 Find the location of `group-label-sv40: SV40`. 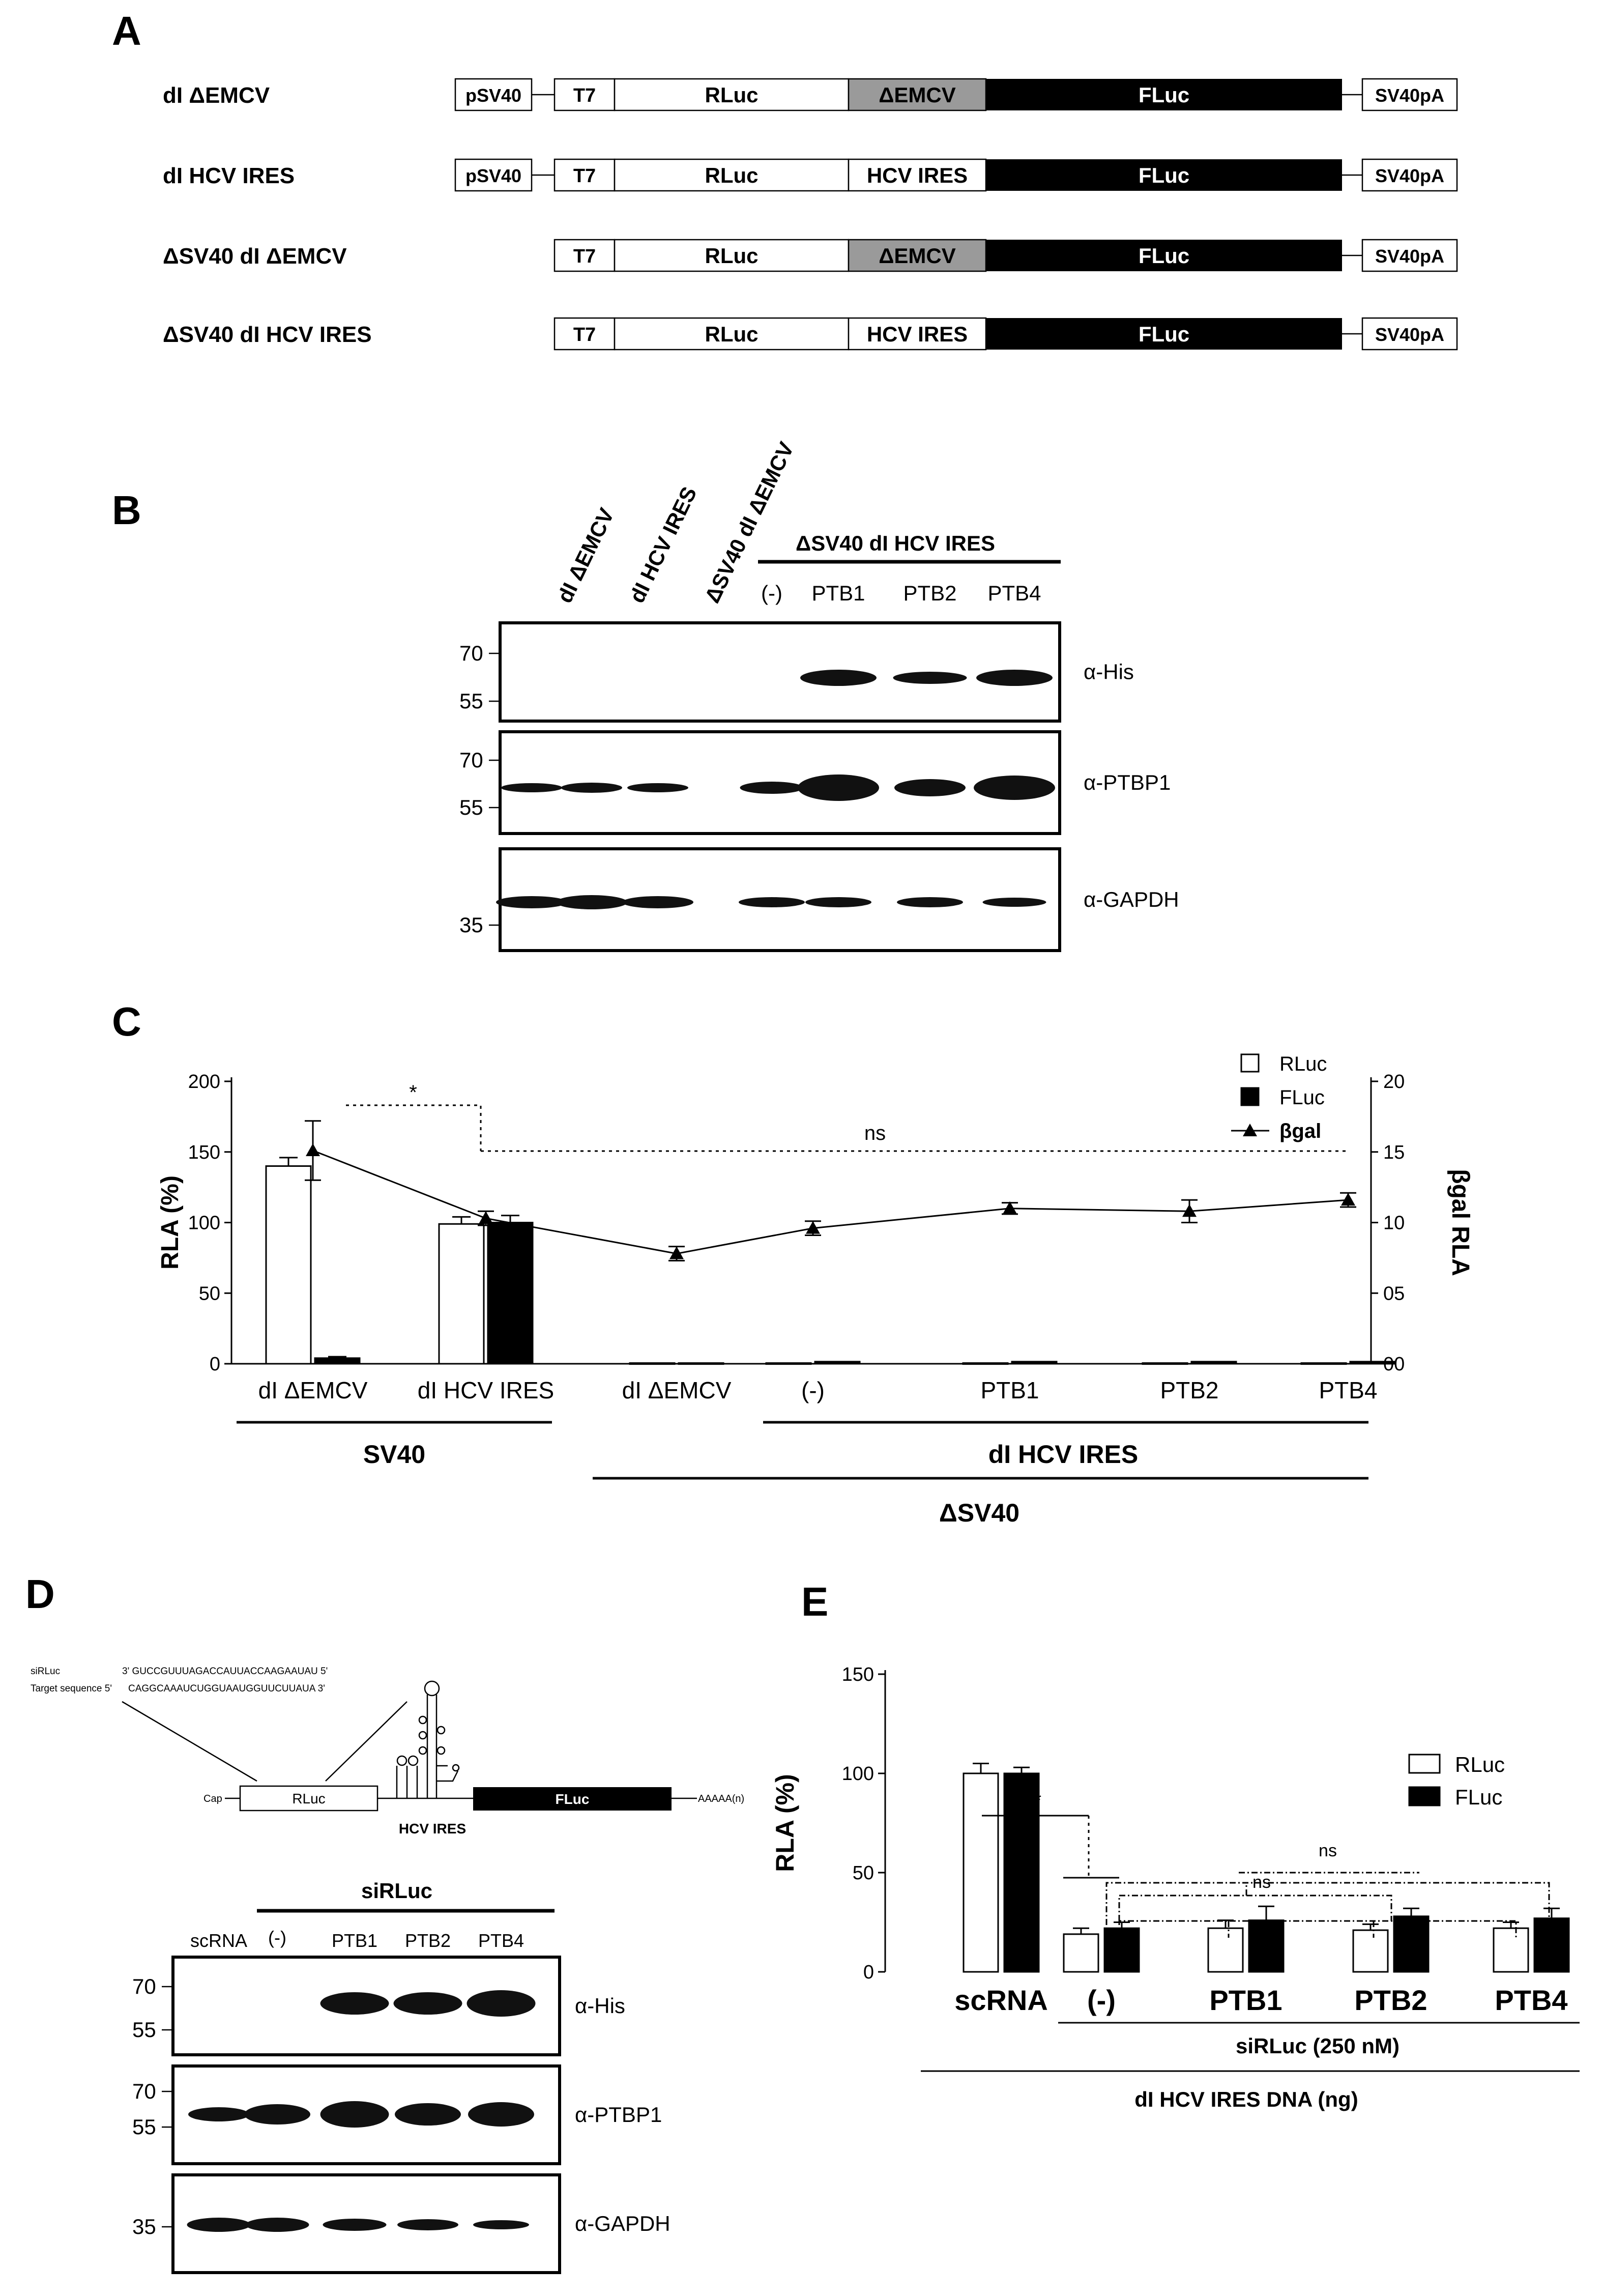

group-label-sv40: SV40 is located at coordinates (394, 1454).